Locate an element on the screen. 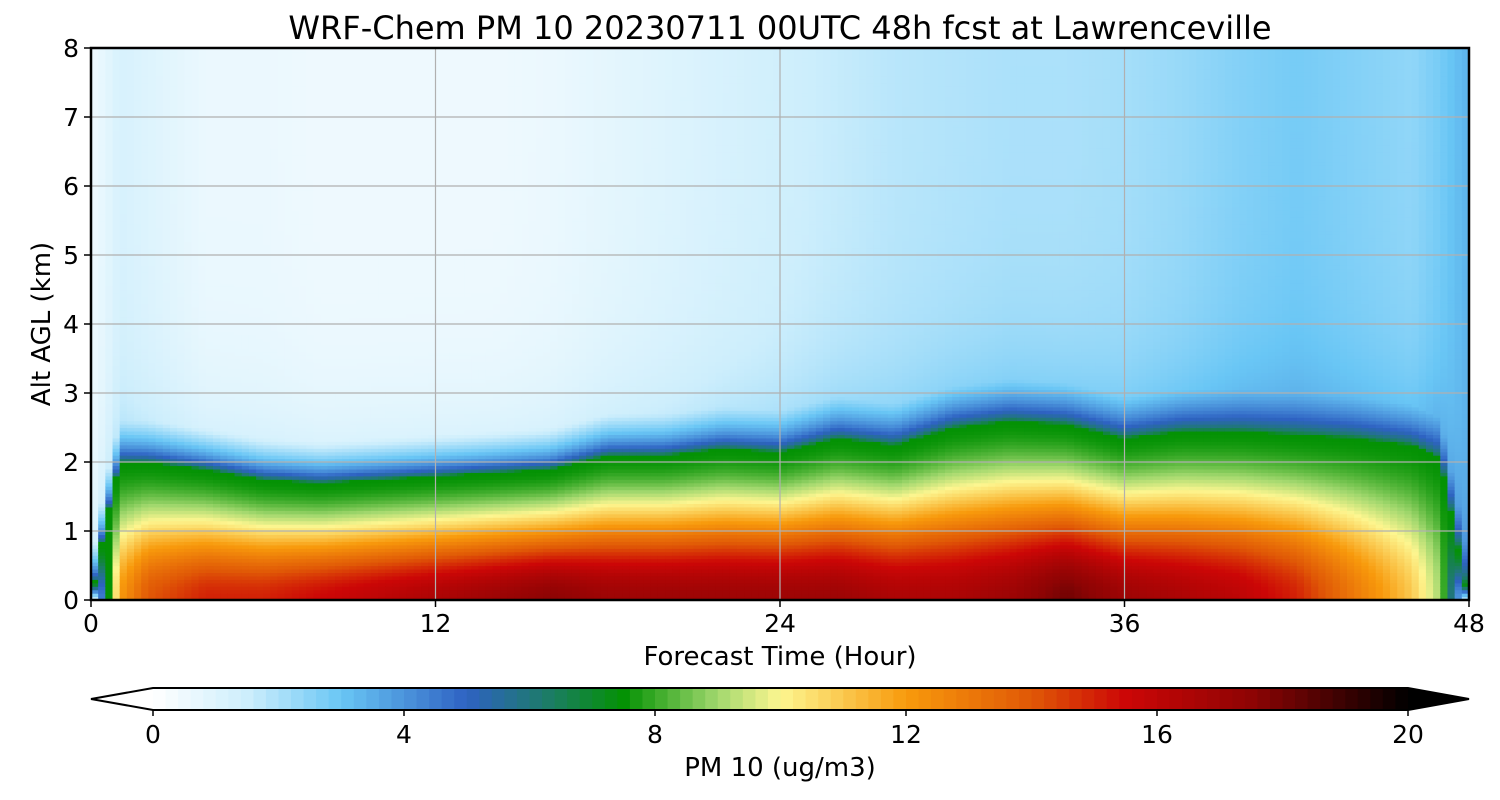 The image size is (1500, 800). colorbar: 0 4 8 12 16 20 is located at coordinates (780, 718).